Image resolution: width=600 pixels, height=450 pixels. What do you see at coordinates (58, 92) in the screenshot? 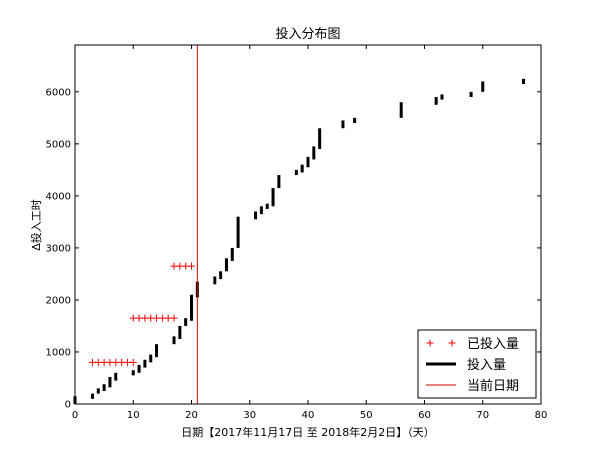
I see `y-tick-label: 6000` at bounding box center [58, 92].